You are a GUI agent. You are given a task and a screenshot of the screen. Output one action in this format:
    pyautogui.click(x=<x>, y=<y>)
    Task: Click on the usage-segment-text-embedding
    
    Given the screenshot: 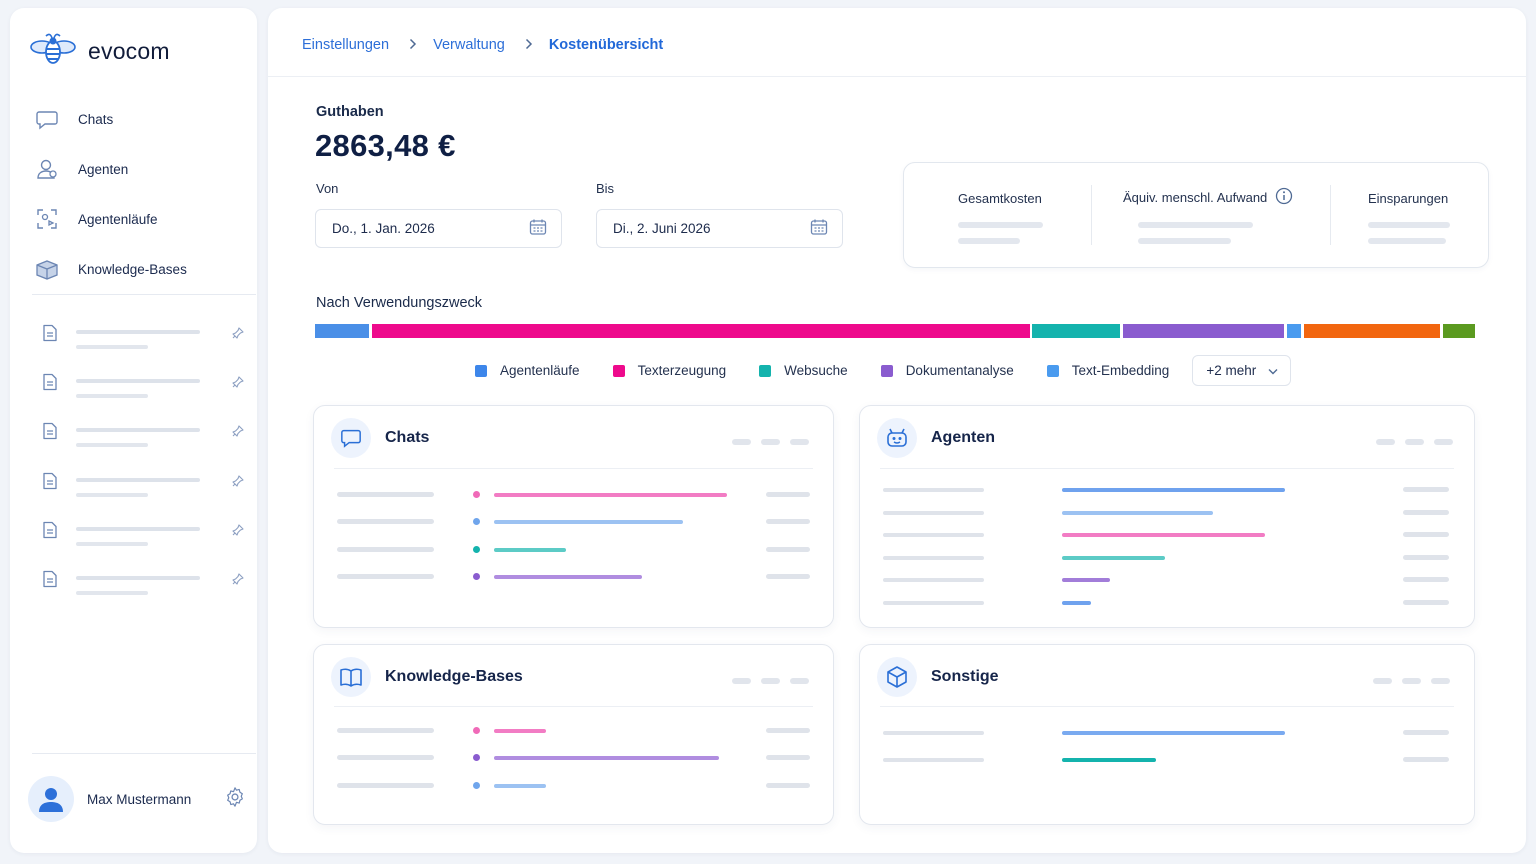 What is the action you would take?
    pyautogui.click(x=1294, y=331)
    